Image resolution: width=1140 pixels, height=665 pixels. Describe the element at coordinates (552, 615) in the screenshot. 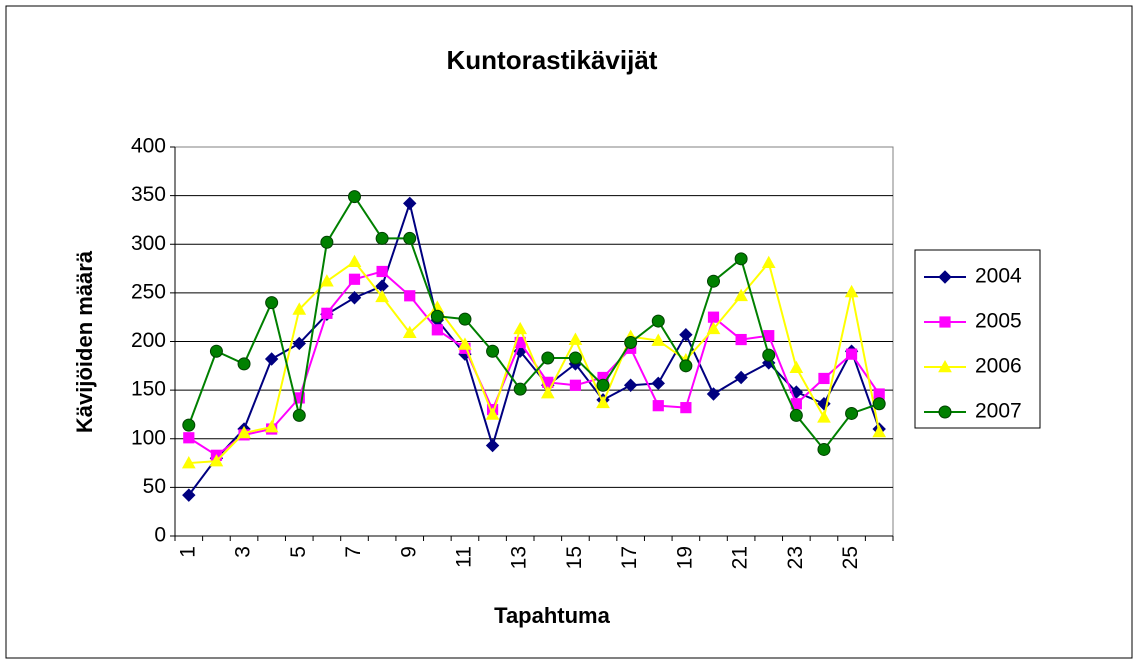

I see `x-axis-title: Tapahtuma` at that location.